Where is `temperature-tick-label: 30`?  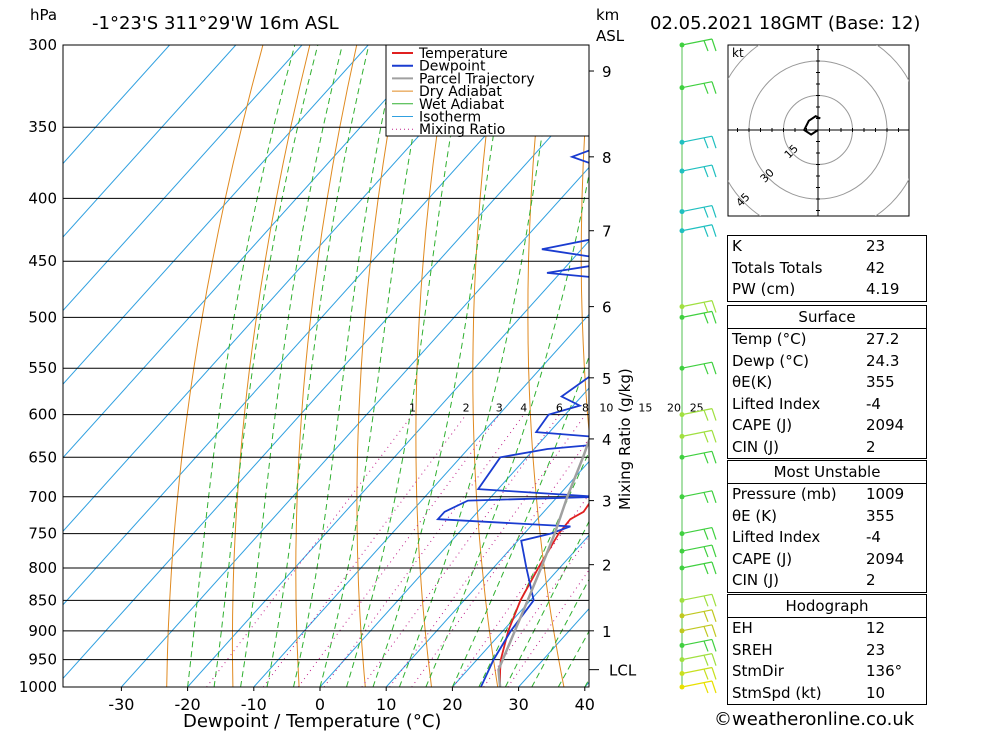 temperature-tick-label: 30 is located at coordinates (518, 704).